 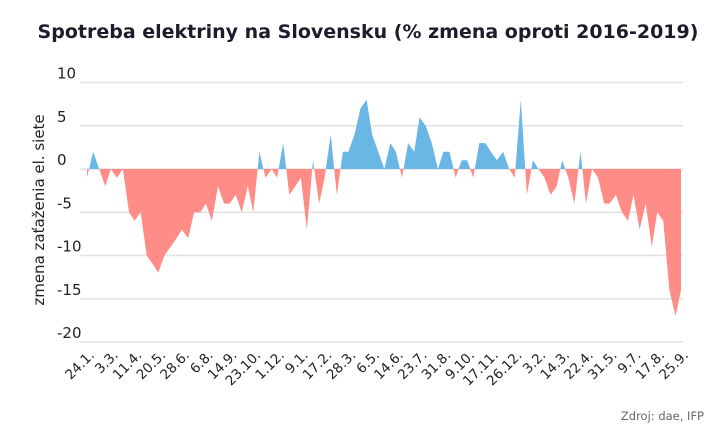 What do you see at coordinates (69, 290) in the screenshot?
I see `y-tick-label: -15` at bounding box center [69, 290].